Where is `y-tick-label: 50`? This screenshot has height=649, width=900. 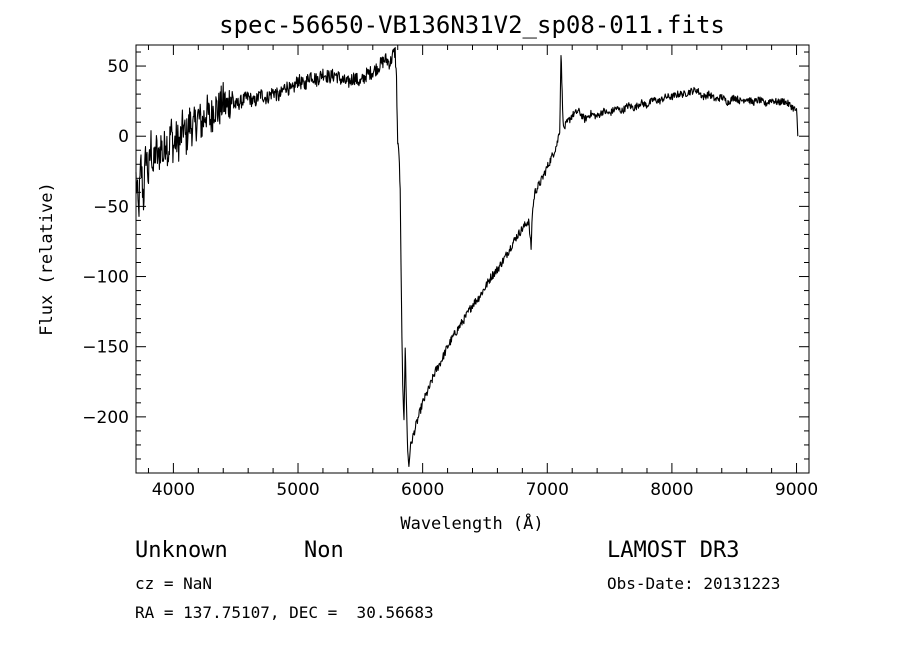
y-tick-label: 50 is located at coordinates (118, 67).